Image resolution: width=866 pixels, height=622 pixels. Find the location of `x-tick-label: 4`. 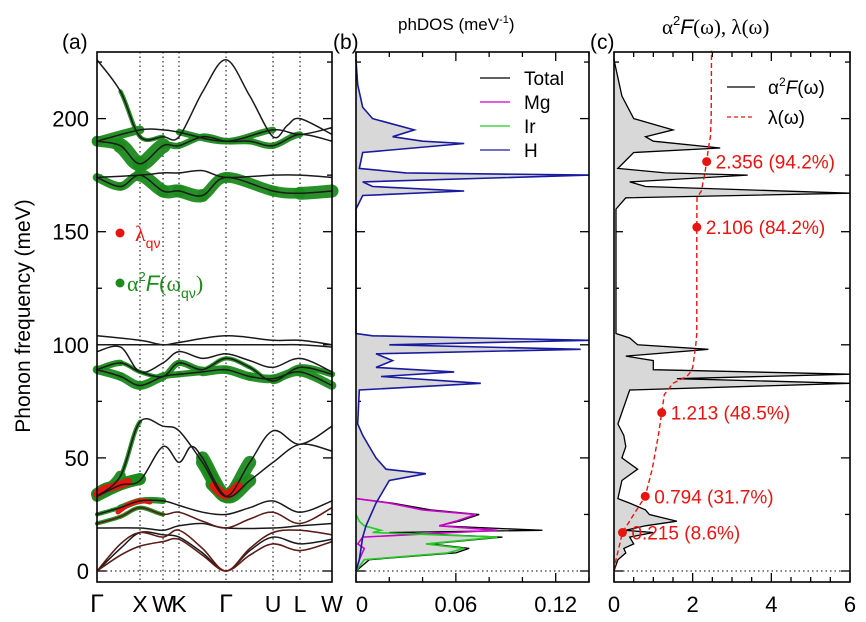

x-tick-label: 4 is located at coordinates (771, 604).